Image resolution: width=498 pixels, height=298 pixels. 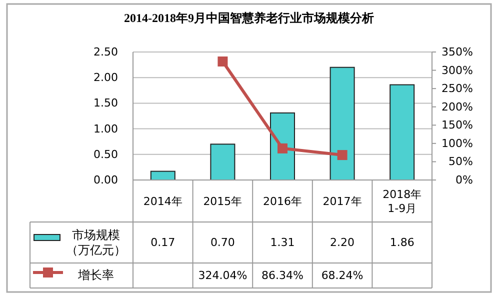 What do you see at coordinates (106, 154) in the screenshot?
I see `y-tick-label: 0.50` at bounding box center [106, 154].